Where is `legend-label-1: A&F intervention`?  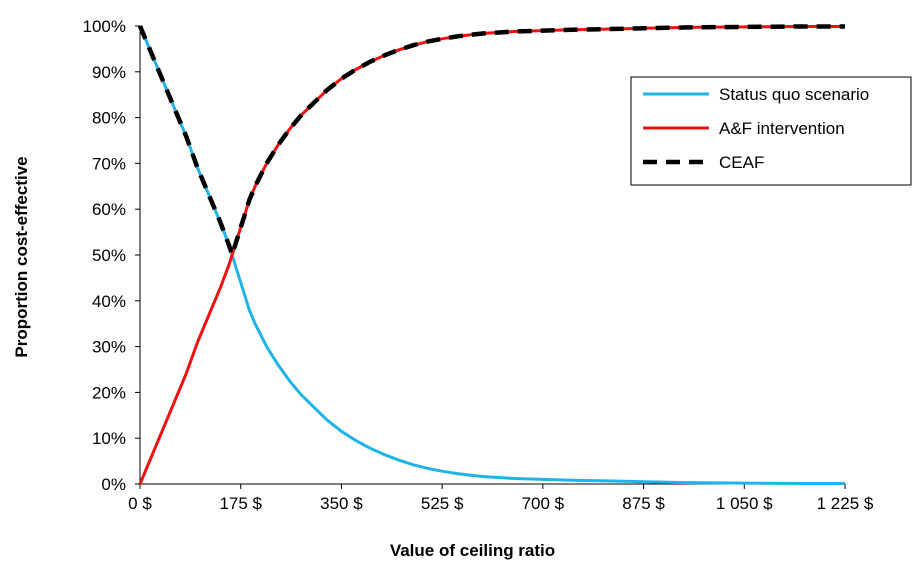
legend-label-1: A&F intervention is located at coordinates (782, 128).